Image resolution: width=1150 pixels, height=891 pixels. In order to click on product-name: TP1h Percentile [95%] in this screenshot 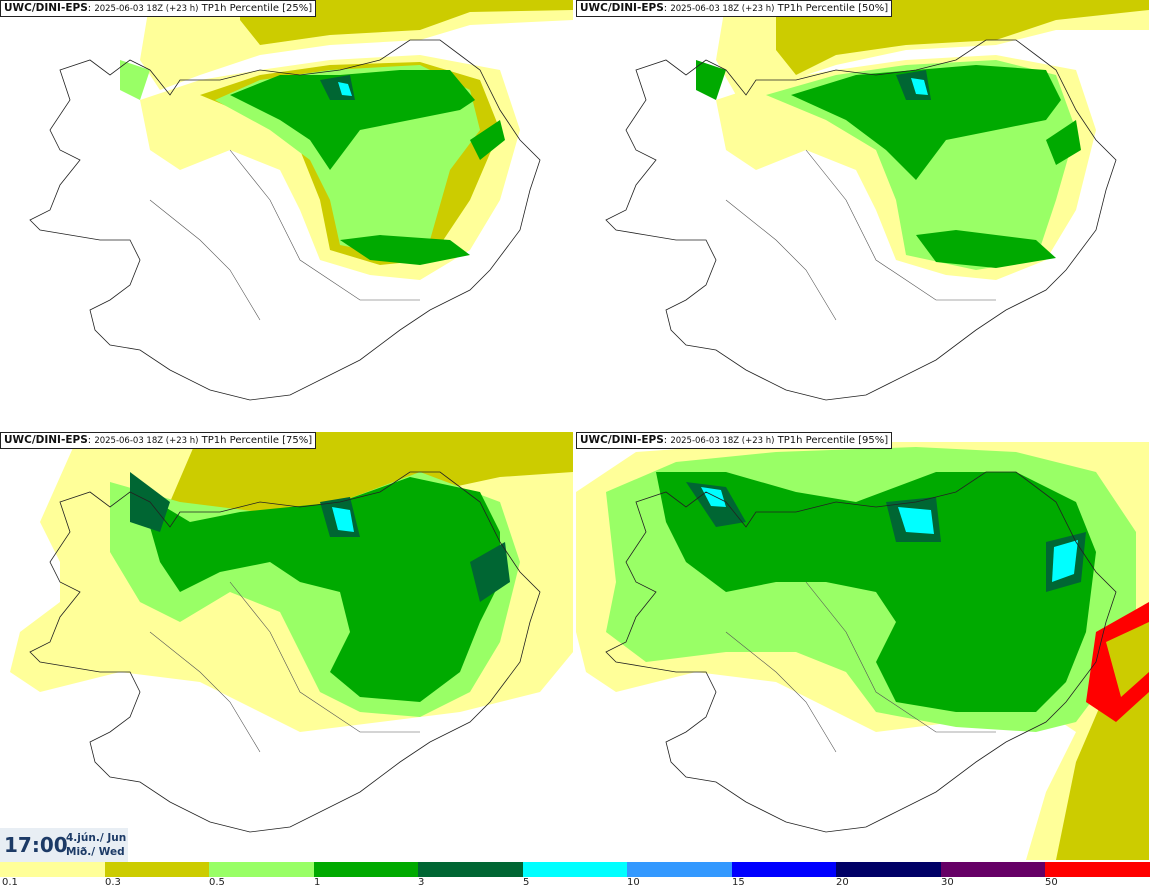, I will do `click(833, 440)`.